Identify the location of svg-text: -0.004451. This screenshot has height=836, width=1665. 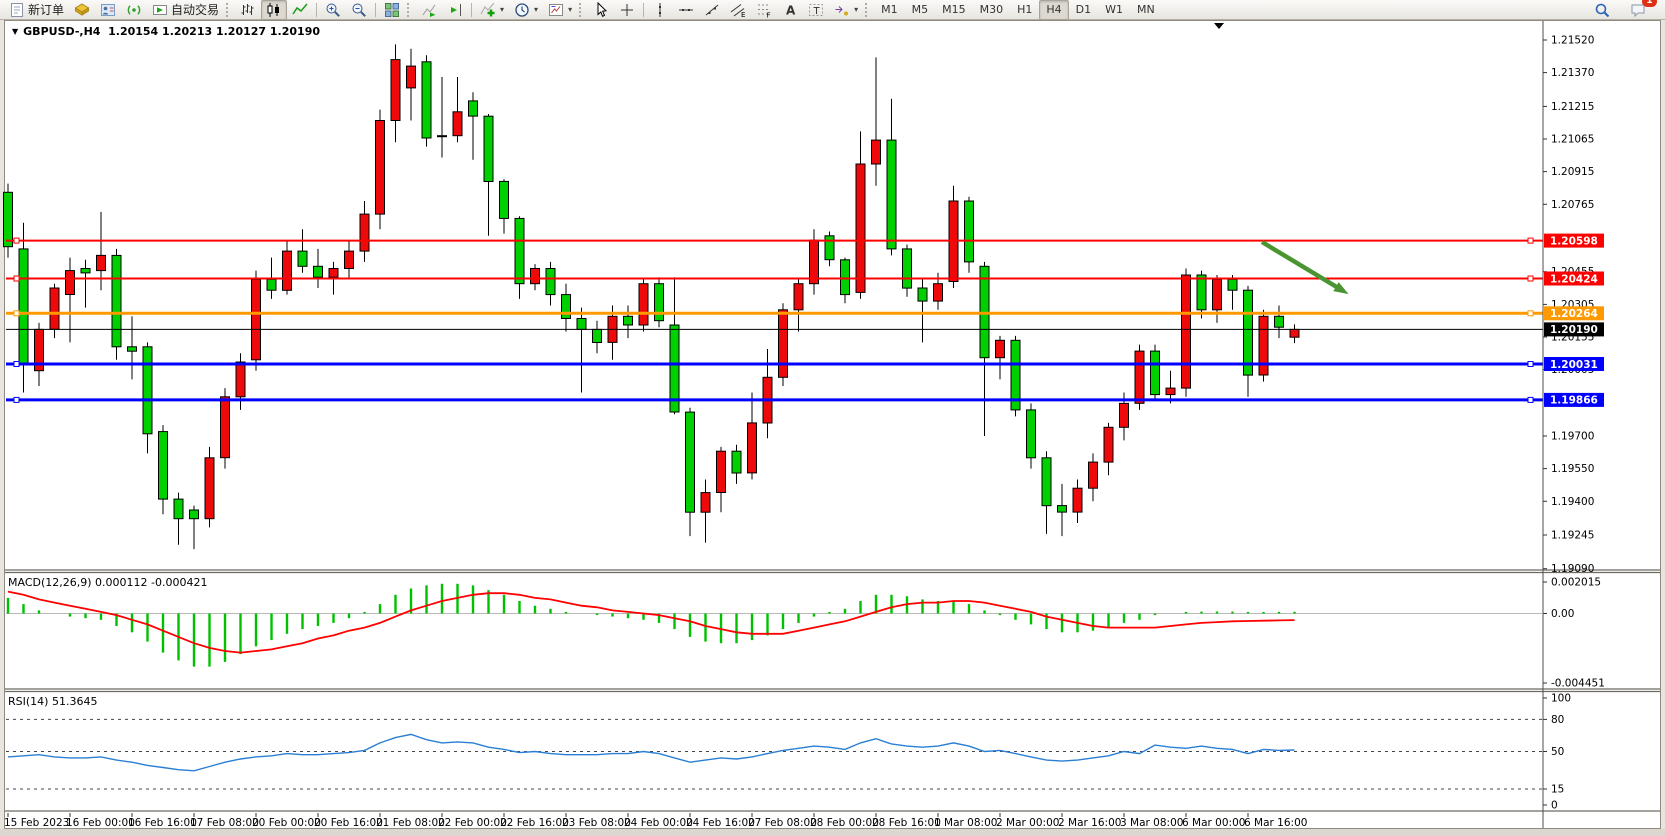
(1578, 684).